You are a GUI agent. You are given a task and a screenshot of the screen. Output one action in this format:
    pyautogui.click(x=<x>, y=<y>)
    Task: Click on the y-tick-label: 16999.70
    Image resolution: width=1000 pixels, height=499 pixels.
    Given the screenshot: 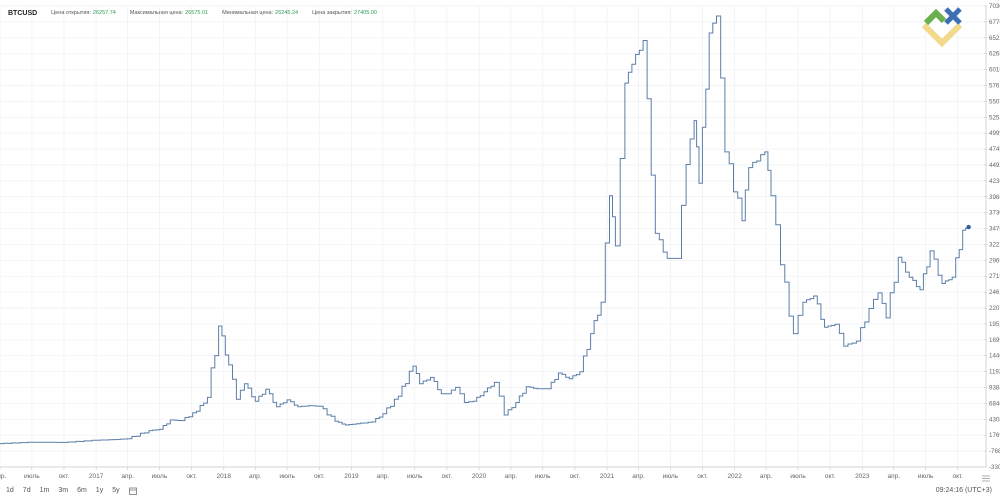 What is the action you would take?
    pyautogui.click(x=994, y=340)
    